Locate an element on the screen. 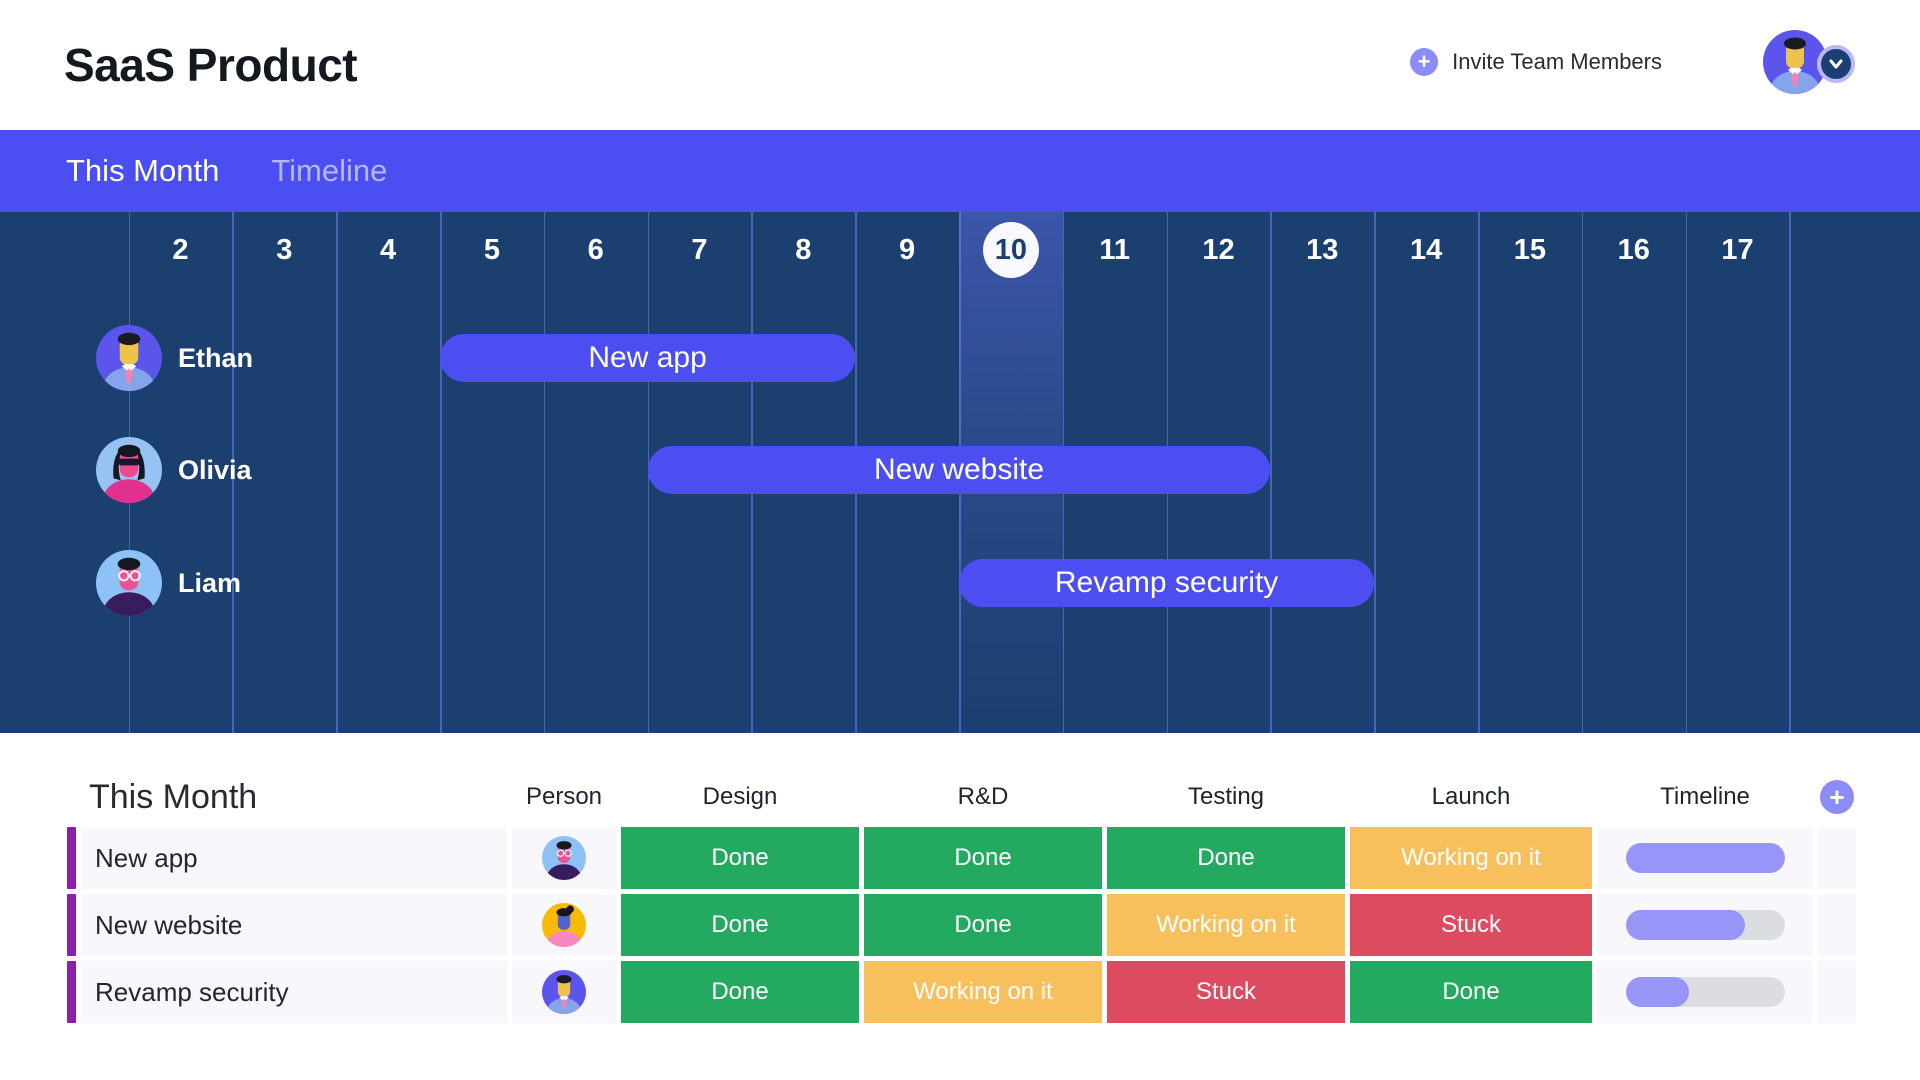 The width and height of the screenshot is (1920, 1080). column-header-timeline: Timeline is located at coordinates (1705, 796).